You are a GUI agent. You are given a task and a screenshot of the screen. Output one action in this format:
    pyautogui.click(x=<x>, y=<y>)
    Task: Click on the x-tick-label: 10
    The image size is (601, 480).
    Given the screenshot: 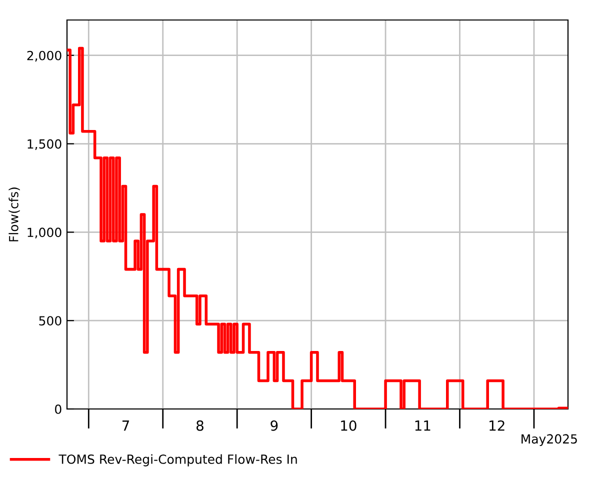 What is the action you would take?
    pyautogui.click(x=348, y=425)
    